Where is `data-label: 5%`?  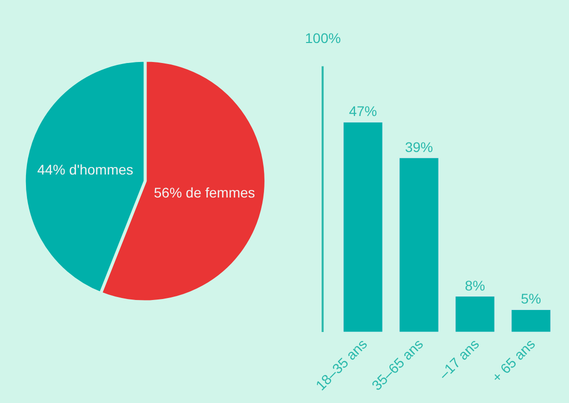 data-label: 5% is located at coordinates (531, 298).